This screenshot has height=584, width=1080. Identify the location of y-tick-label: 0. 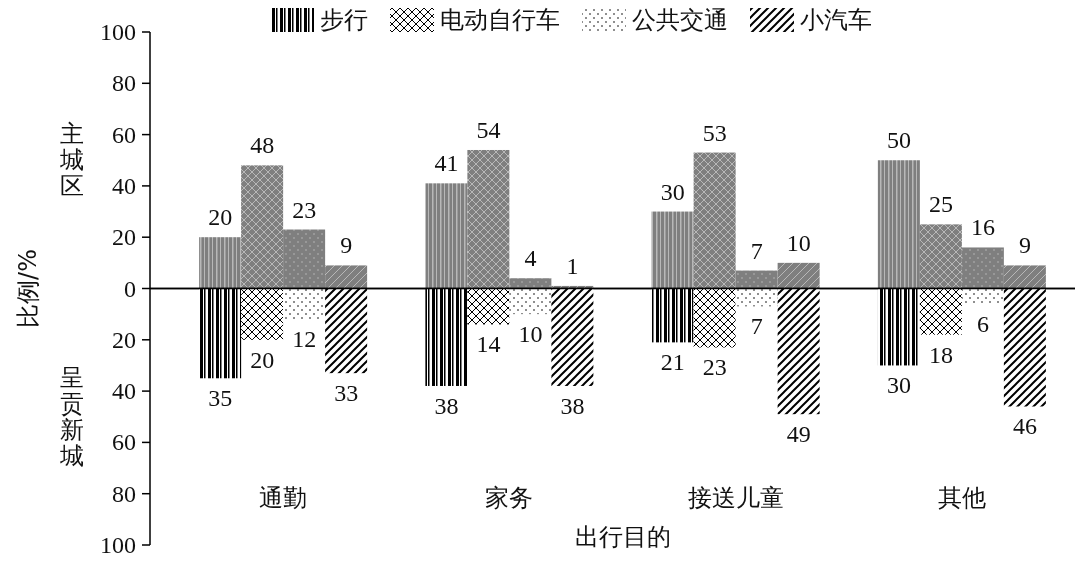
(130, 288).